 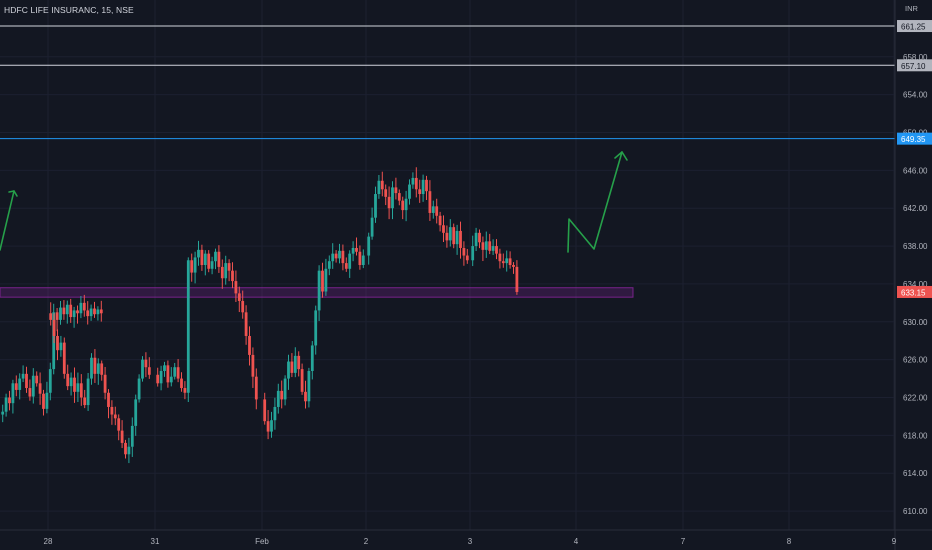 What do you see at coordinates (155, 541) in the screenshot?
I see `x-tick-label: 31` at bounding box center [155, 541].